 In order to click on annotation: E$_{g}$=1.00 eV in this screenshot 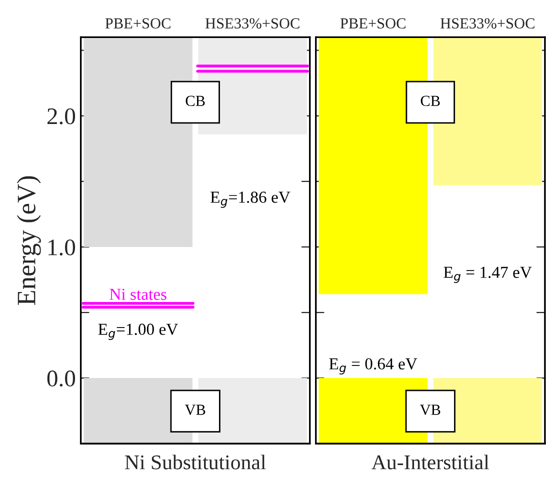, I will do `click(138, 332)`.